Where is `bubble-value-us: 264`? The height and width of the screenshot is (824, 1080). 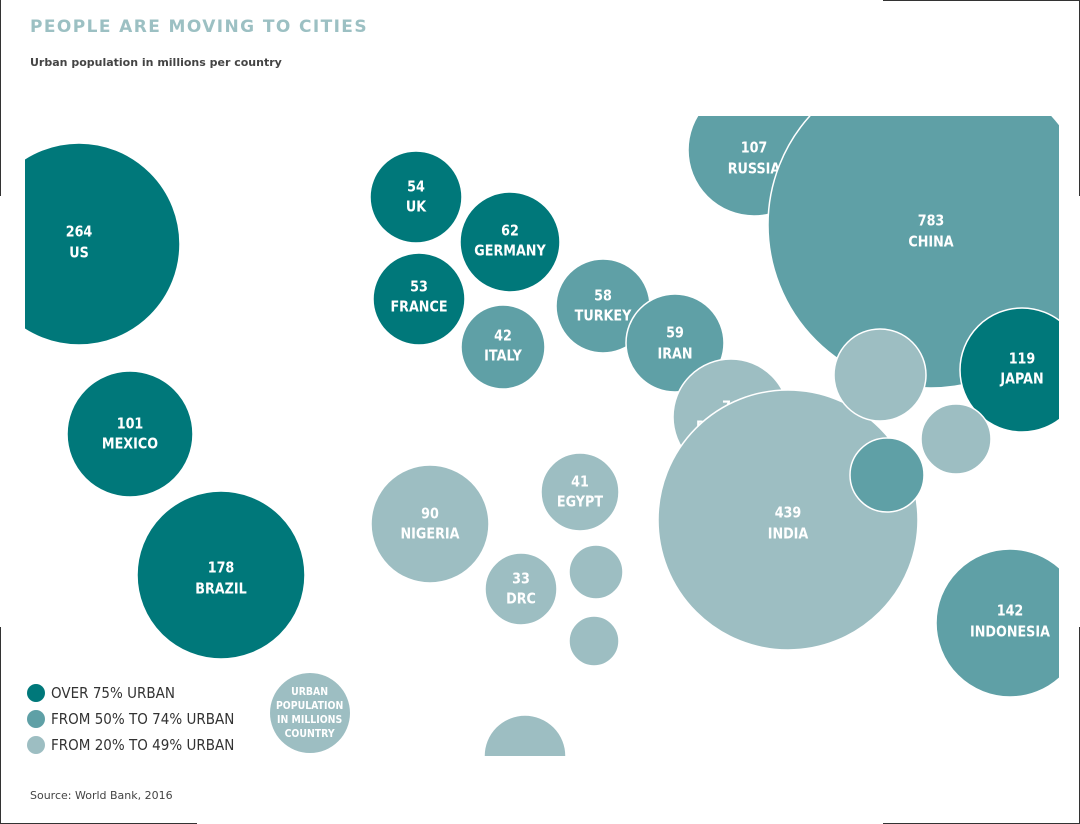
bubble-value-us: 264 is located at coordinates (79, 231).